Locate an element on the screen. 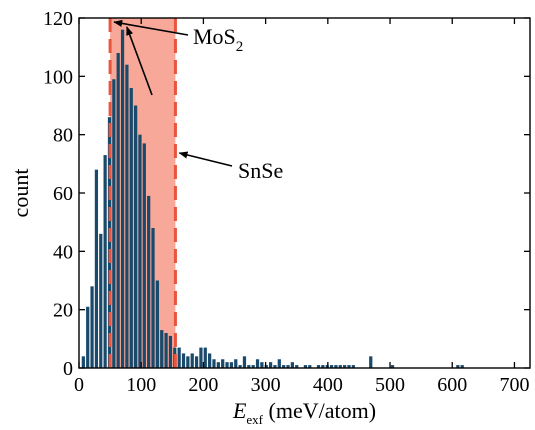 The image size is (535, 430). y-tick-label: 20 is located at coordinates (63, 311).